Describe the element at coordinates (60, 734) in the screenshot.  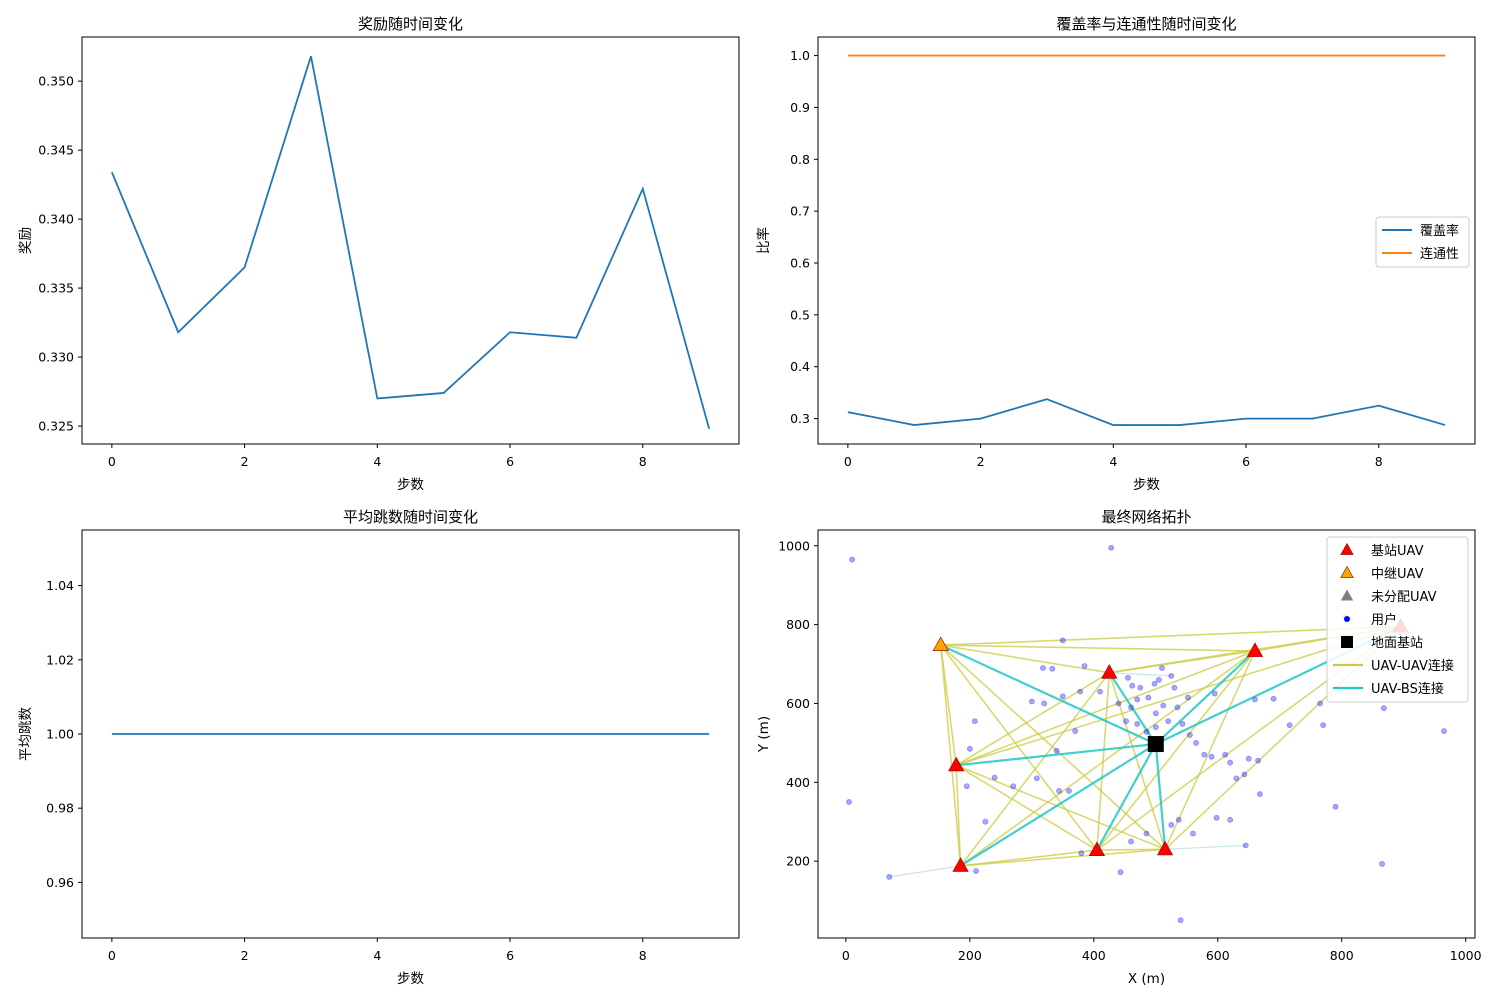
I see `y-tick-label: 1.00` at that location.